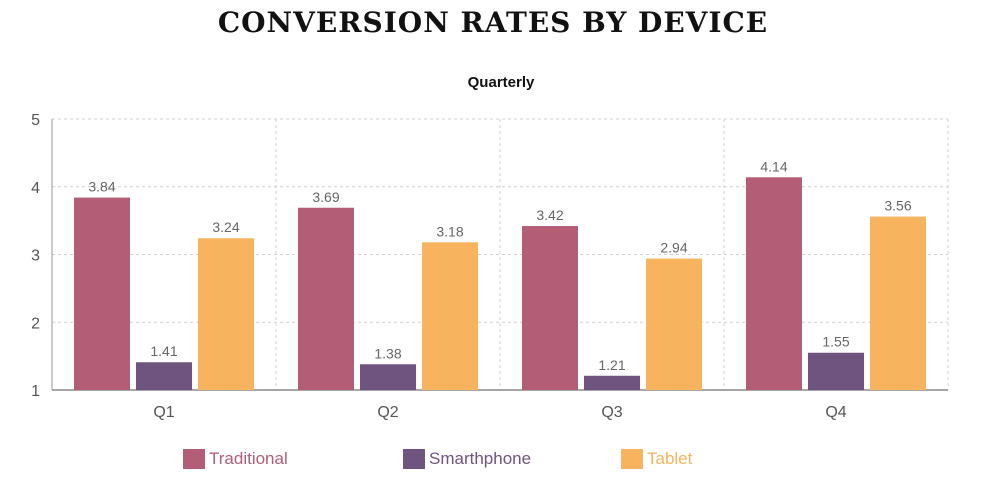 This screenshot has height=493, width=986. I want to click on data-label: 1.55, so click(835, 342).